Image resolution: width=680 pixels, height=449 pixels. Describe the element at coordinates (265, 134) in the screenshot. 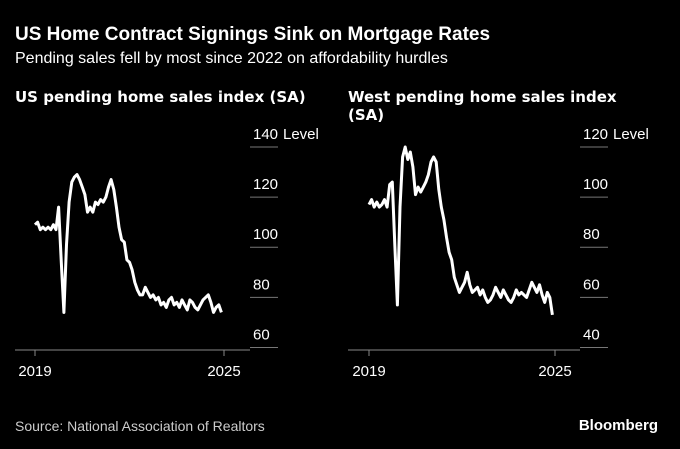

I see `y-tick-label: 140` at that location.